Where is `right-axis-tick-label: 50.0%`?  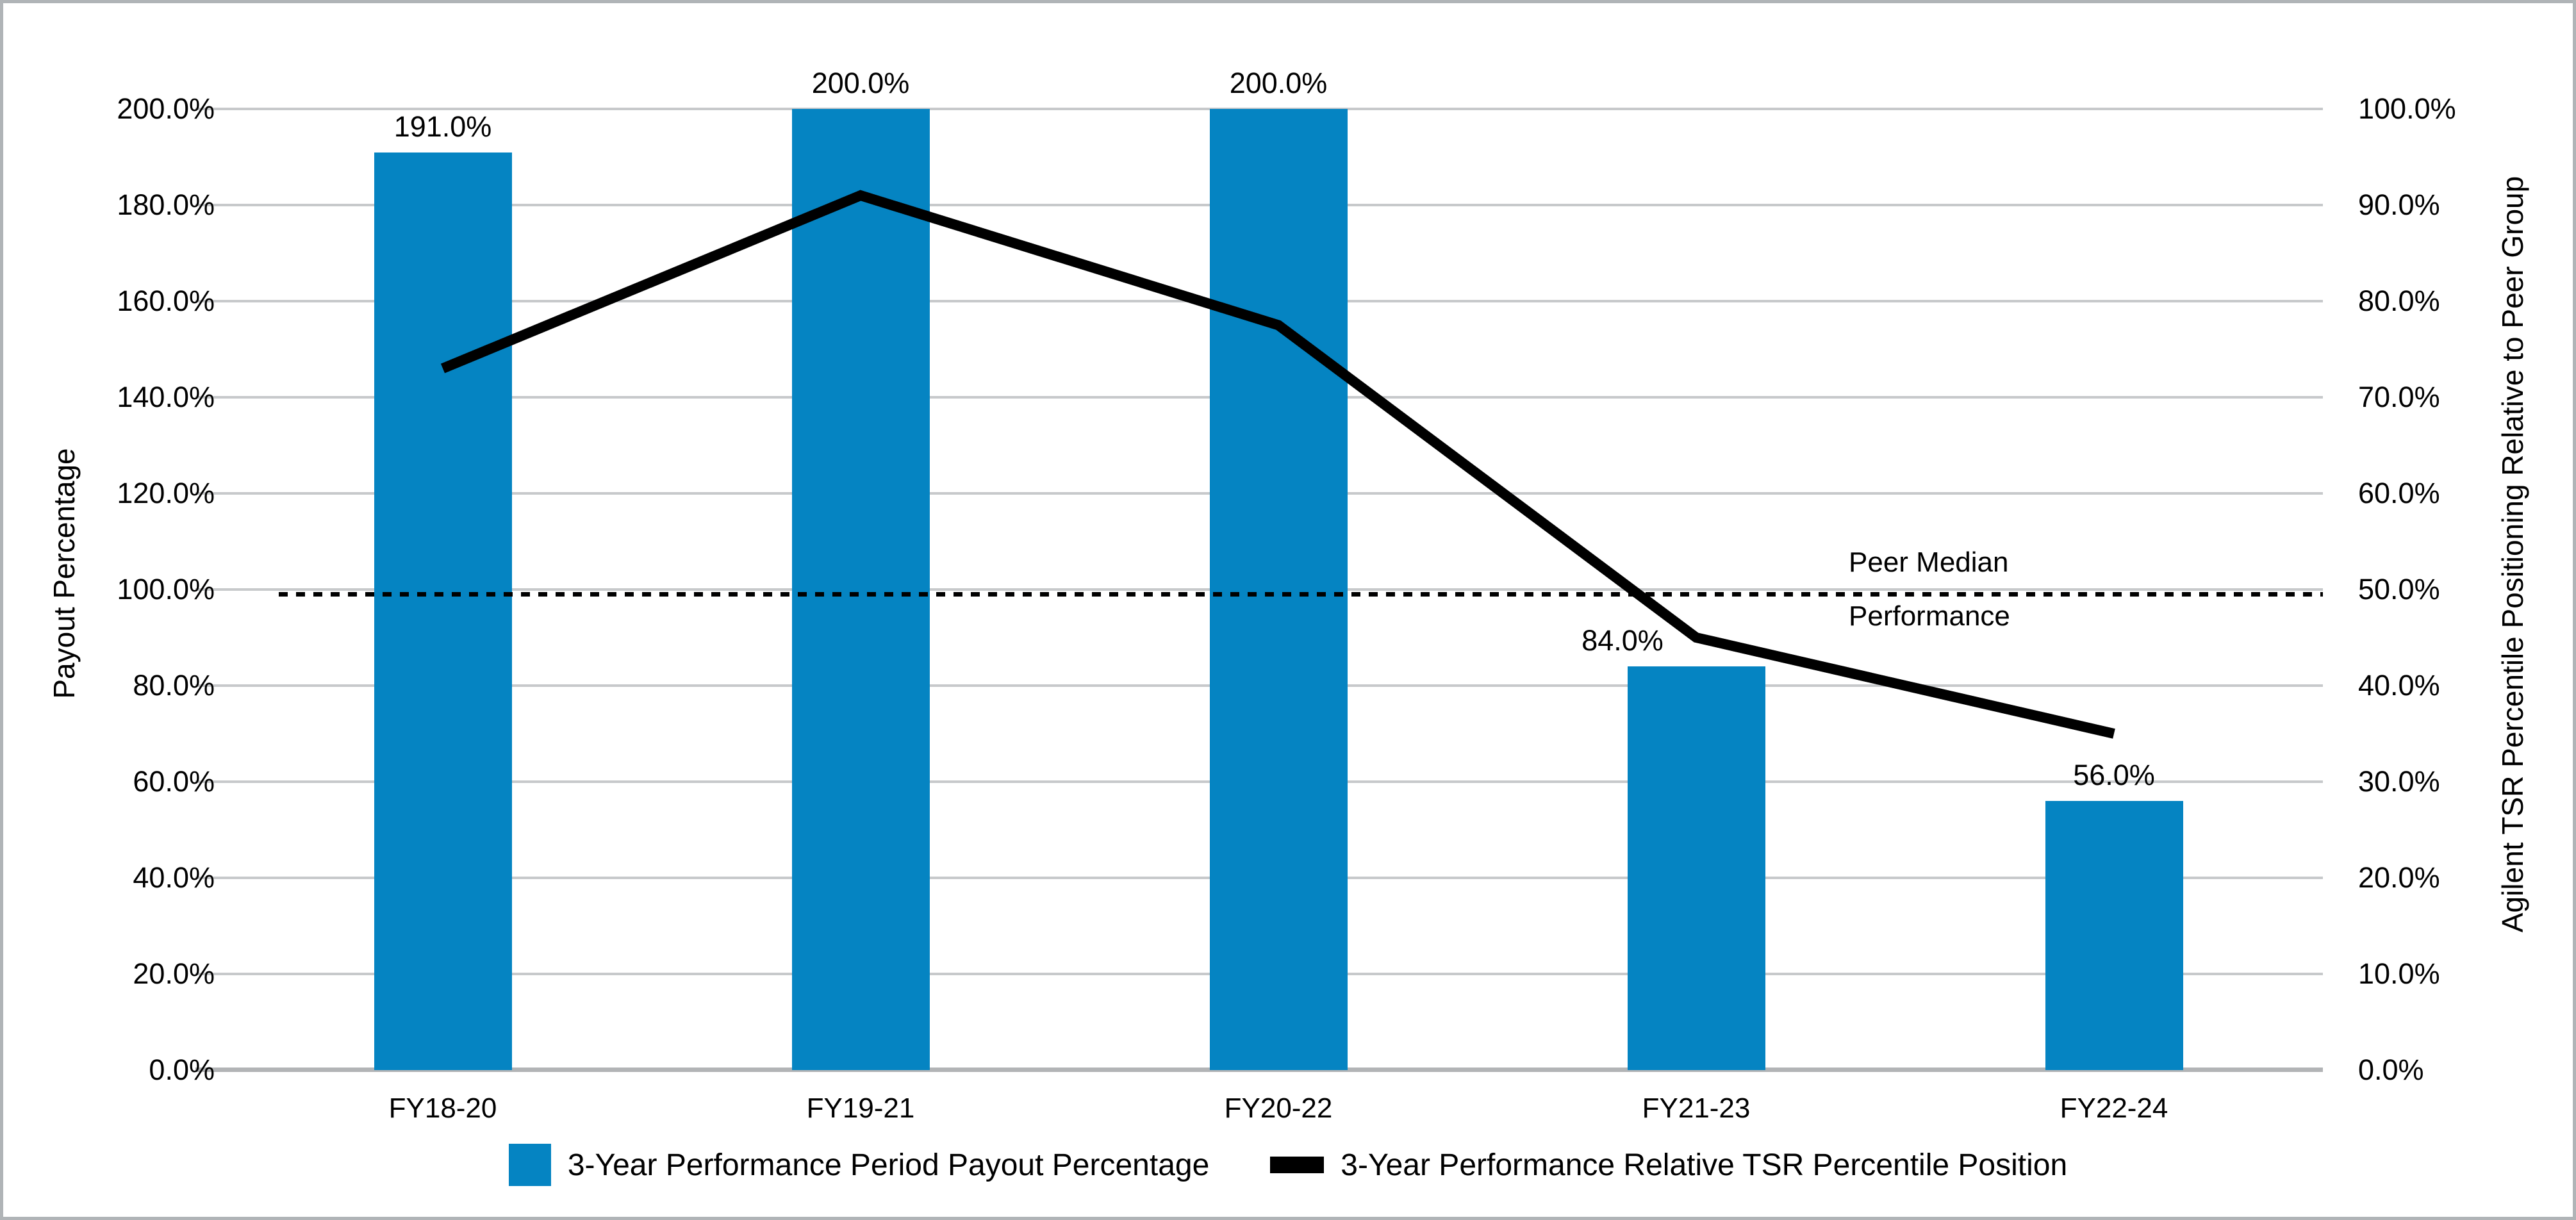 right-axis-tick-label: 50.0% is located at coordinates (2399, 589).